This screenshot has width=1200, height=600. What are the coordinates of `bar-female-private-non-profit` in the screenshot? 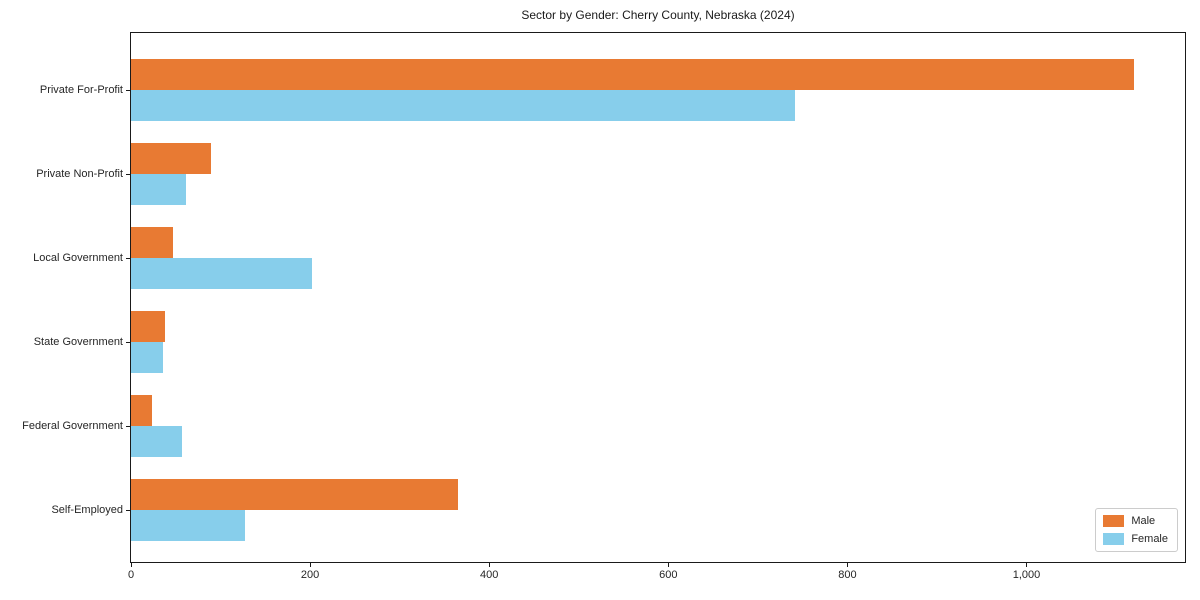 It's located at (158, 189).